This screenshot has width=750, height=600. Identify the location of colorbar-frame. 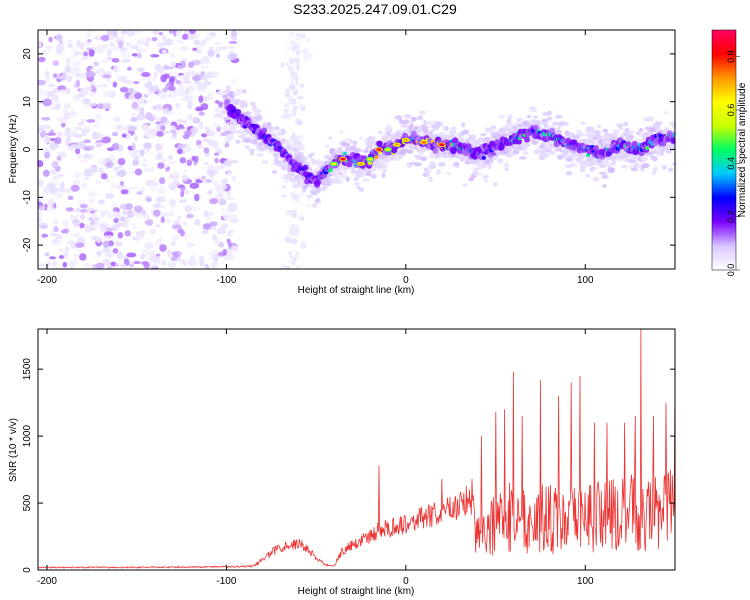
(724, 150).